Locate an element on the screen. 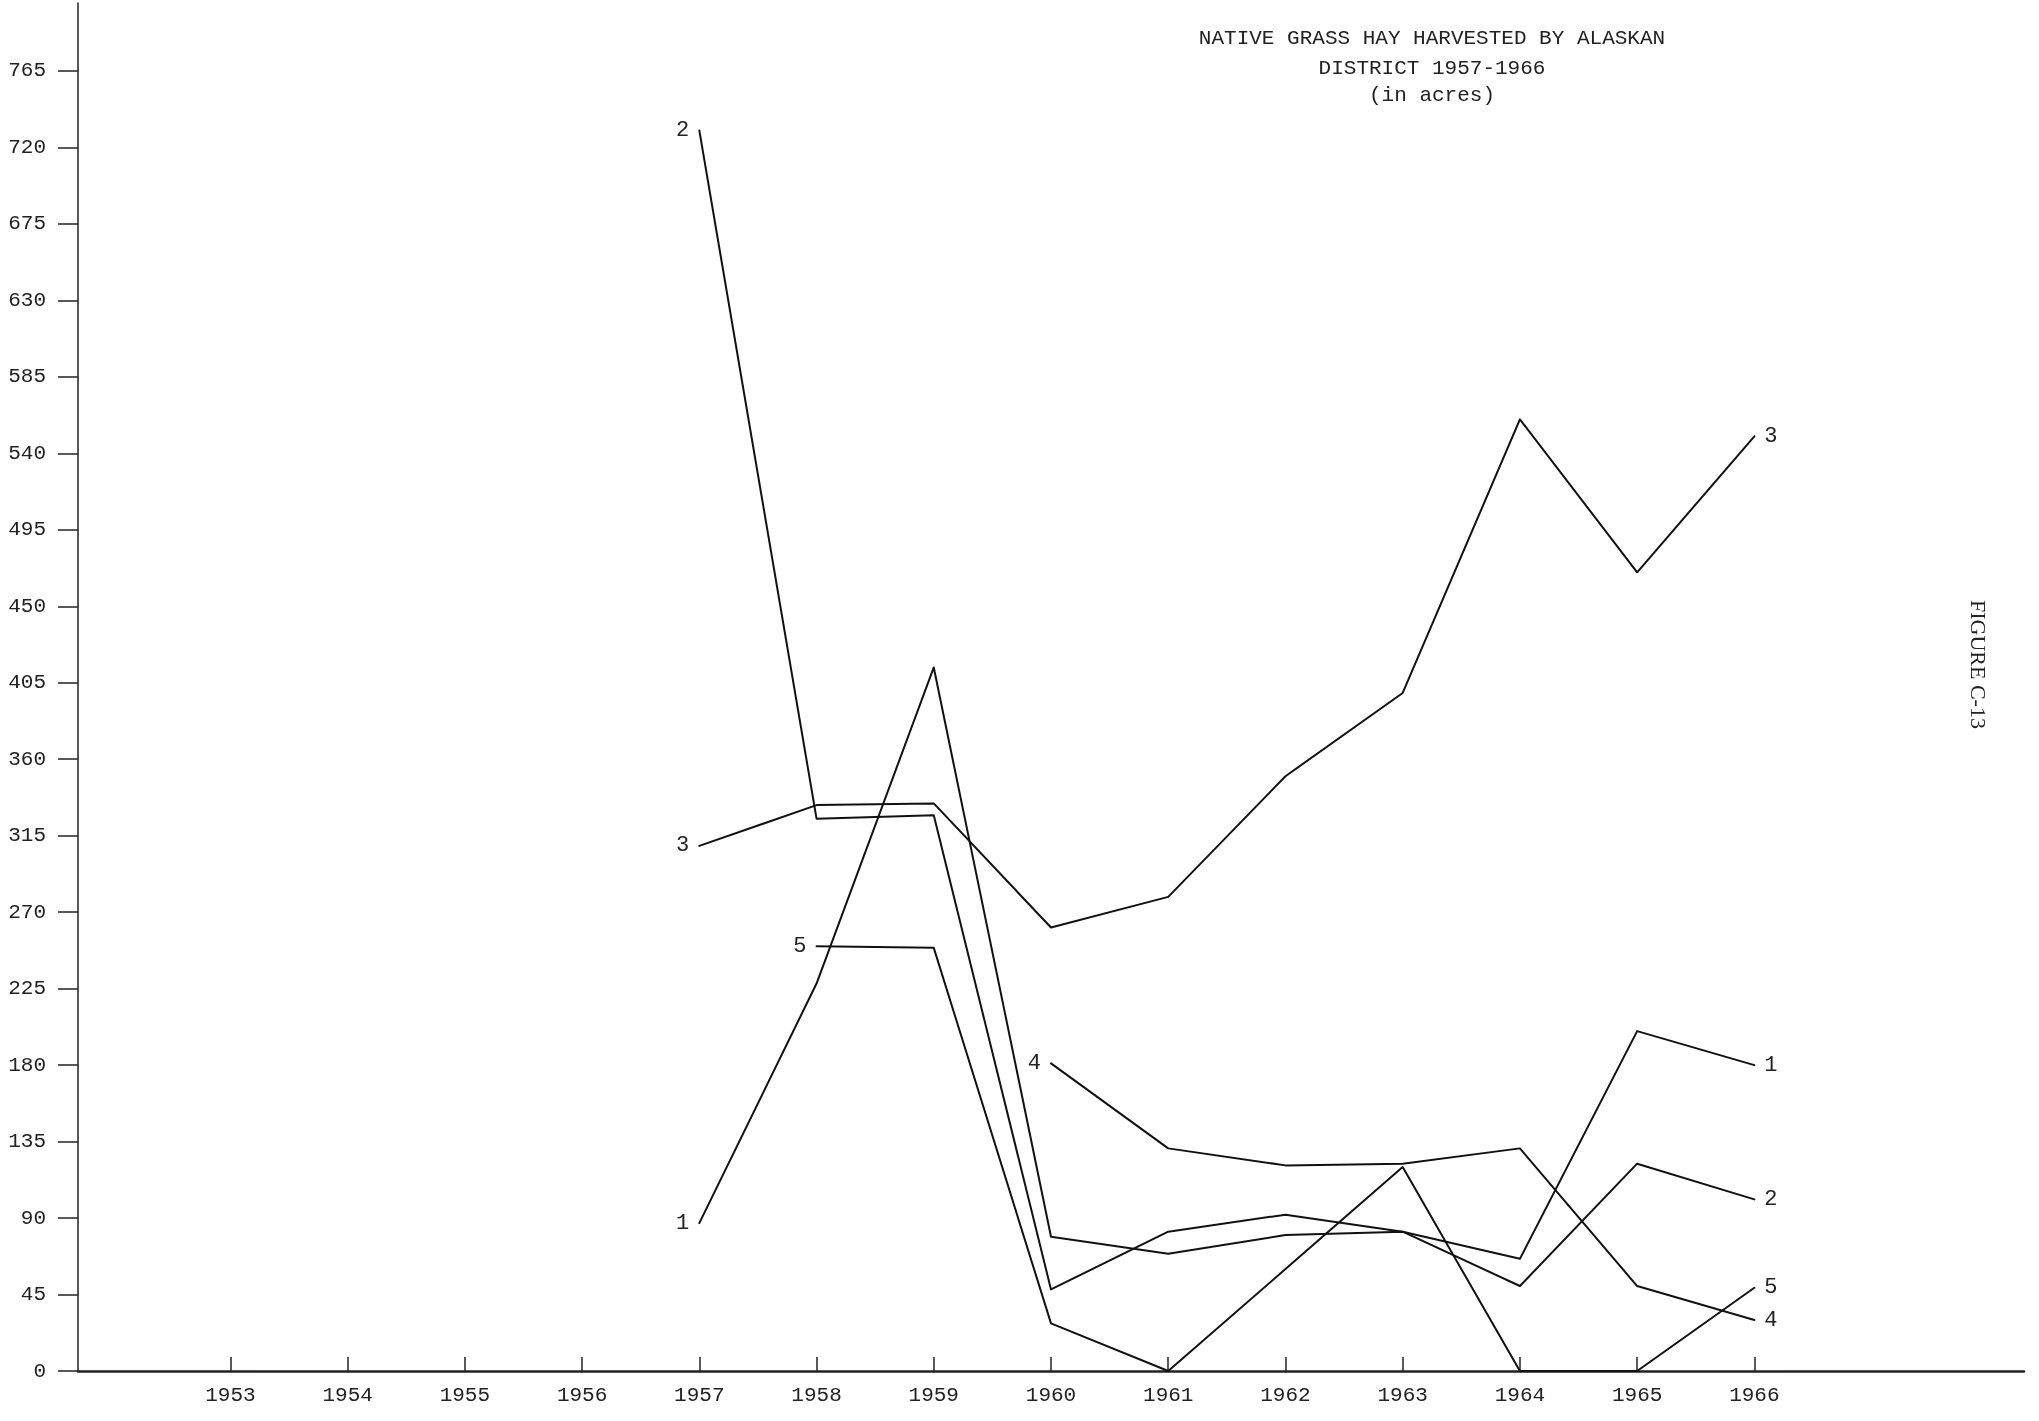 The width and height of the screenshot is (2039, 1421). x-tick-label: 1955 is located at coordinates (465, 1395).